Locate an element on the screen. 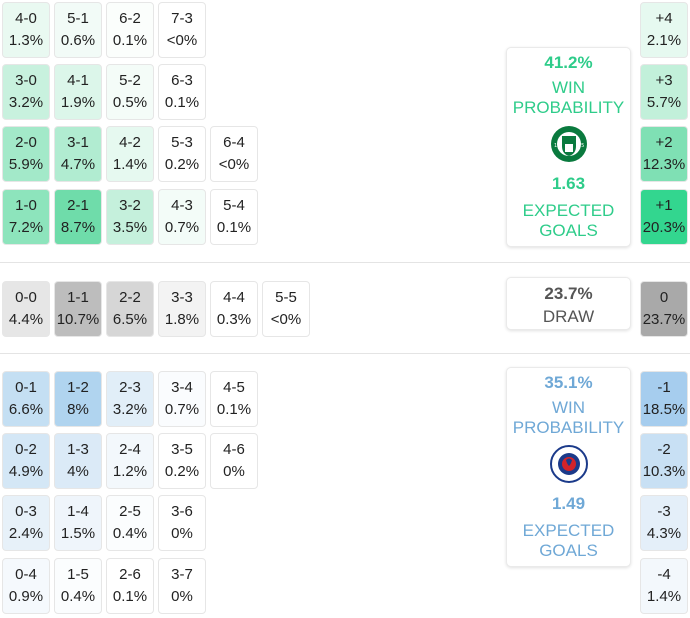  scoreline-probability: 4.4% is located at coordinates (26, 319).